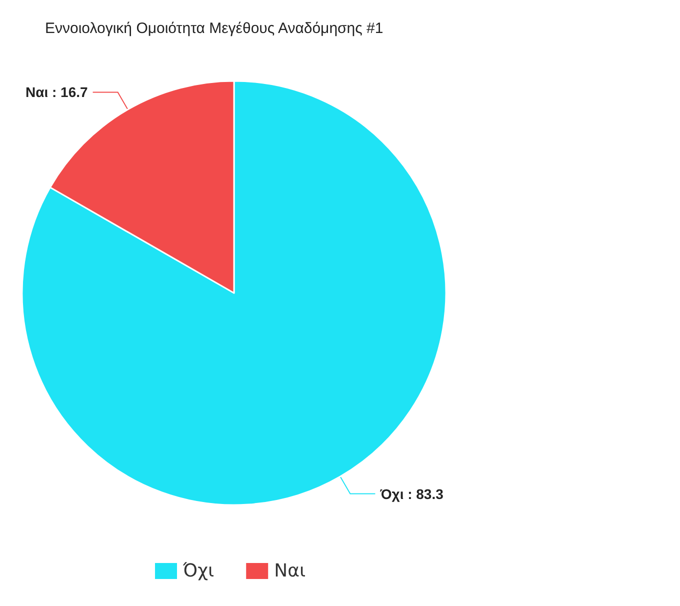 The width and height of the screenshot is (680, 606). Describe the element at coordinates (391, 494) in the screenshot. I see `slice-label: Όχι` at that location.